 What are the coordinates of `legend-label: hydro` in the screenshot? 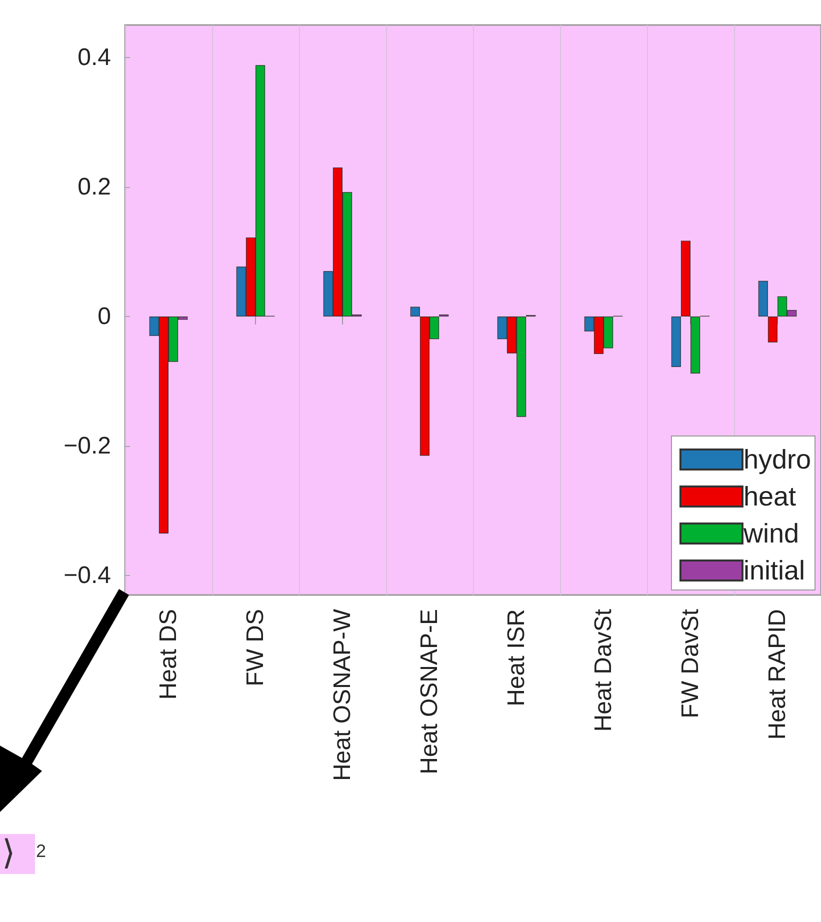 It's located at (777, 459).